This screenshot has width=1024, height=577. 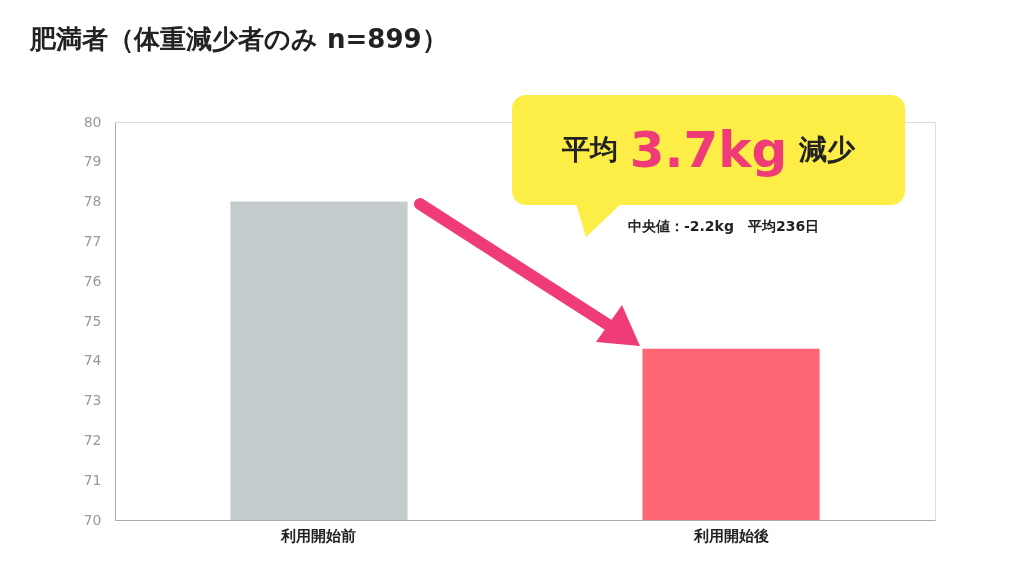 What do you see at coordinates (92, 201) in the screenshot?
I see `y-tick-label: 78` at bounding box center [92, 201].